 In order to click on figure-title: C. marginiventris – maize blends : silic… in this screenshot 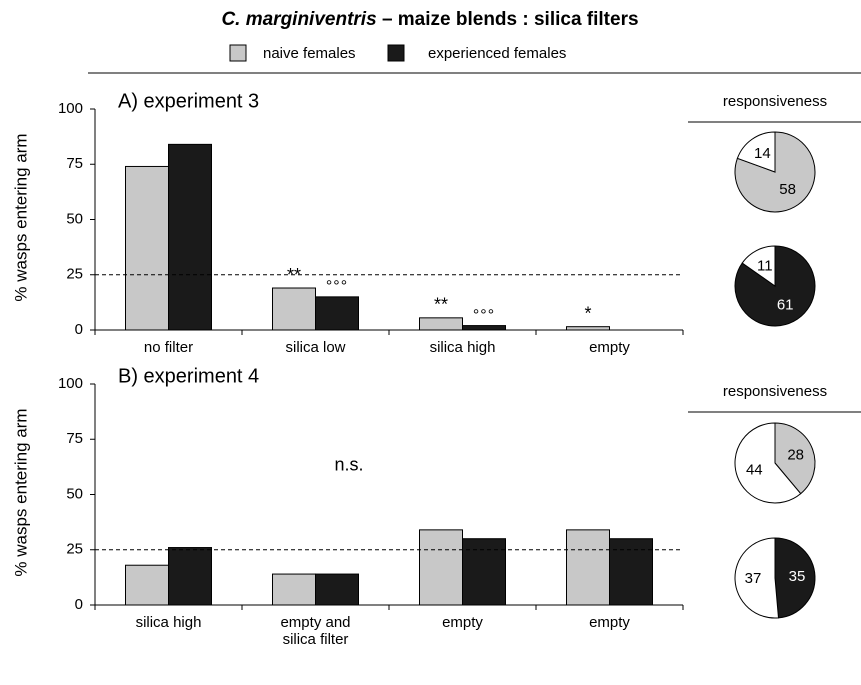, I will do `click(429, 19)`.